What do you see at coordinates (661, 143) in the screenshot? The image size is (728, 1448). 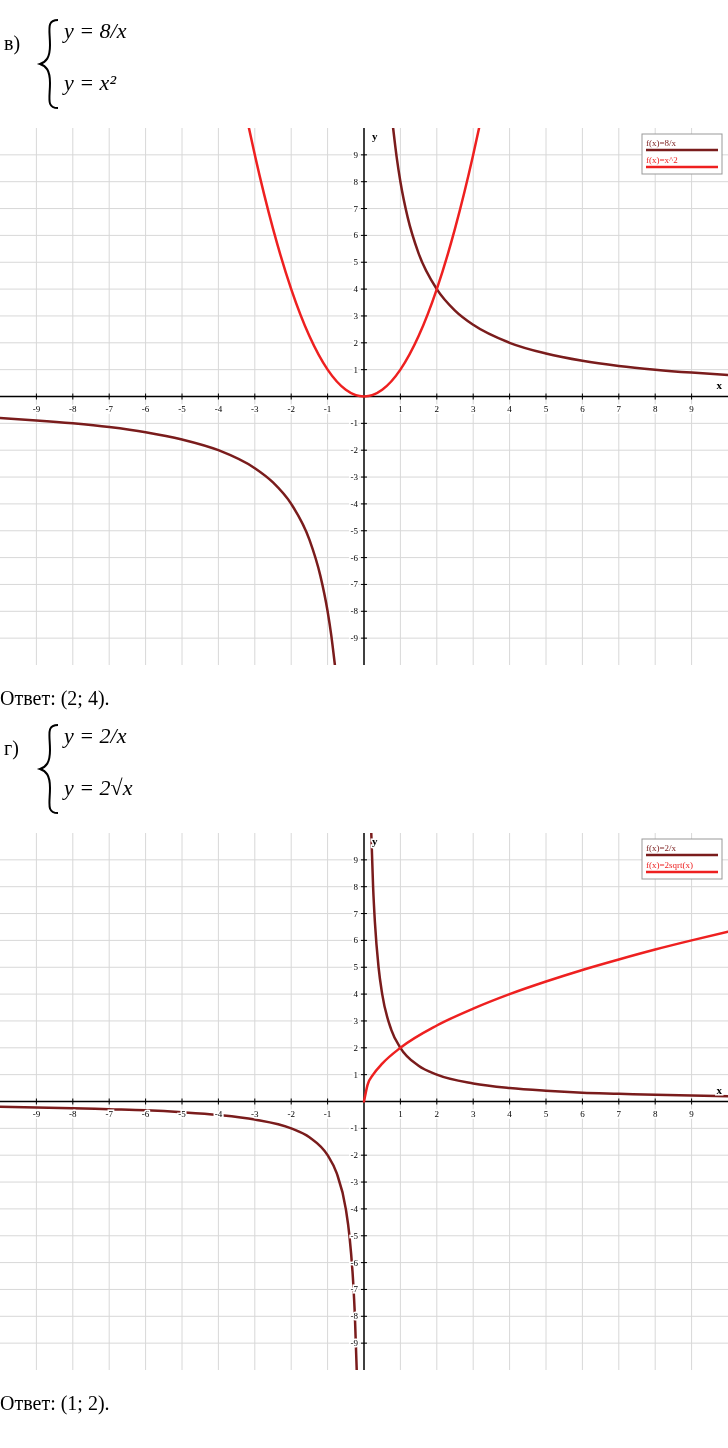 I see `text: f(x)=8/x` at bounding box center [661, 143].